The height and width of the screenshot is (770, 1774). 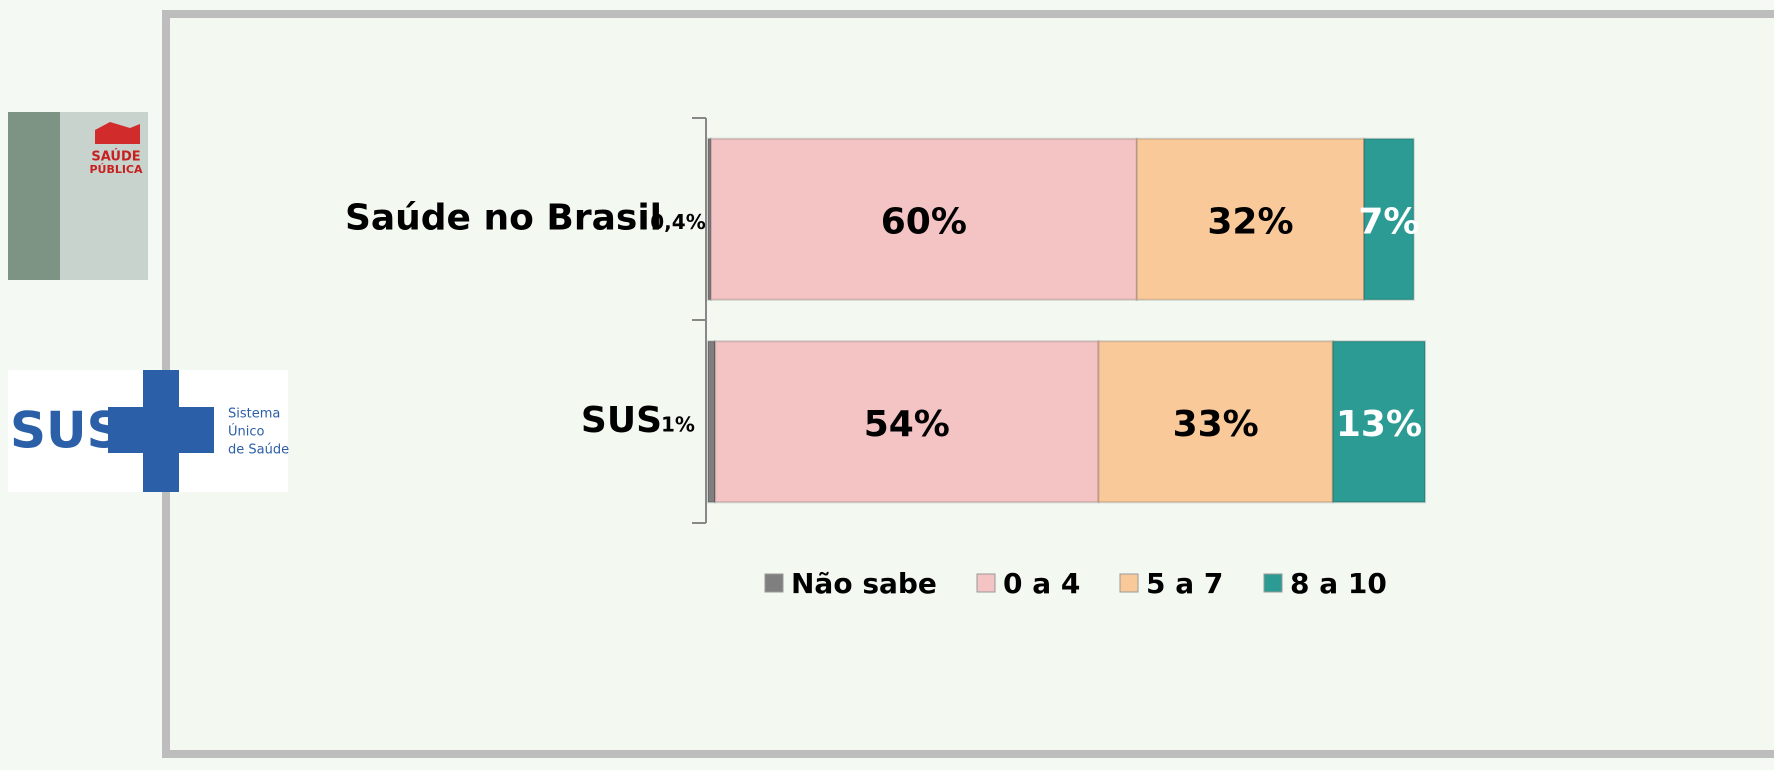 I want to click on category-label: SUS, so click(x=621, y=420).